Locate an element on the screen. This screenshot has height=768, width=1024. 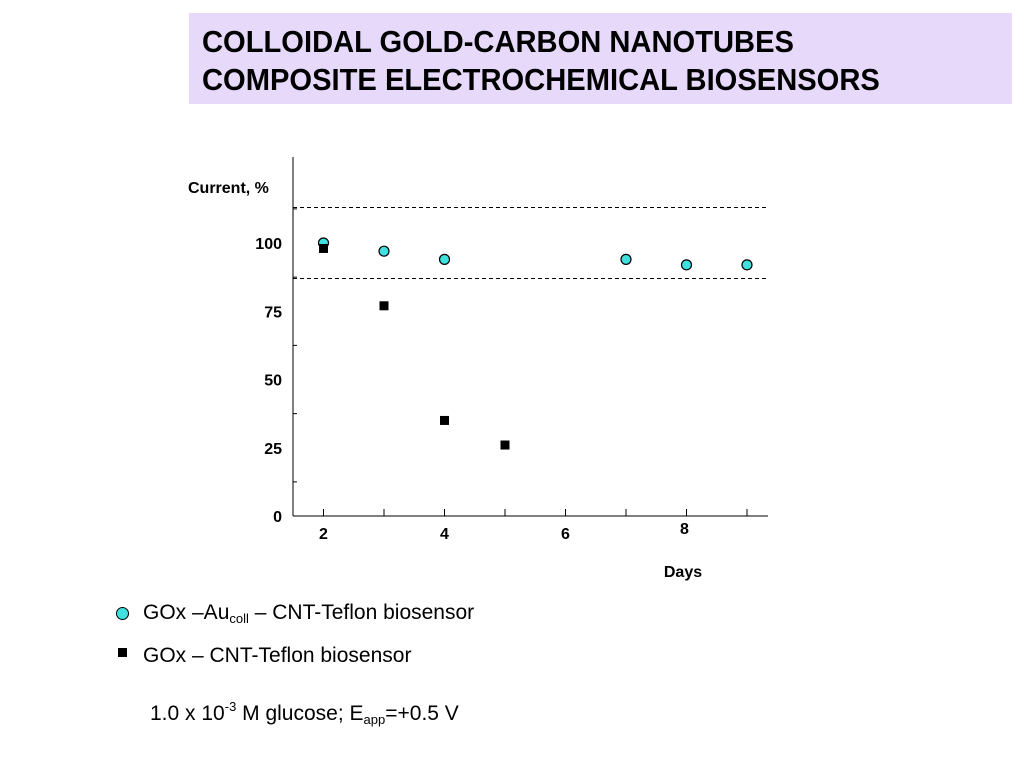
y-tick-label: 25 is located at coordinates (273, 449).